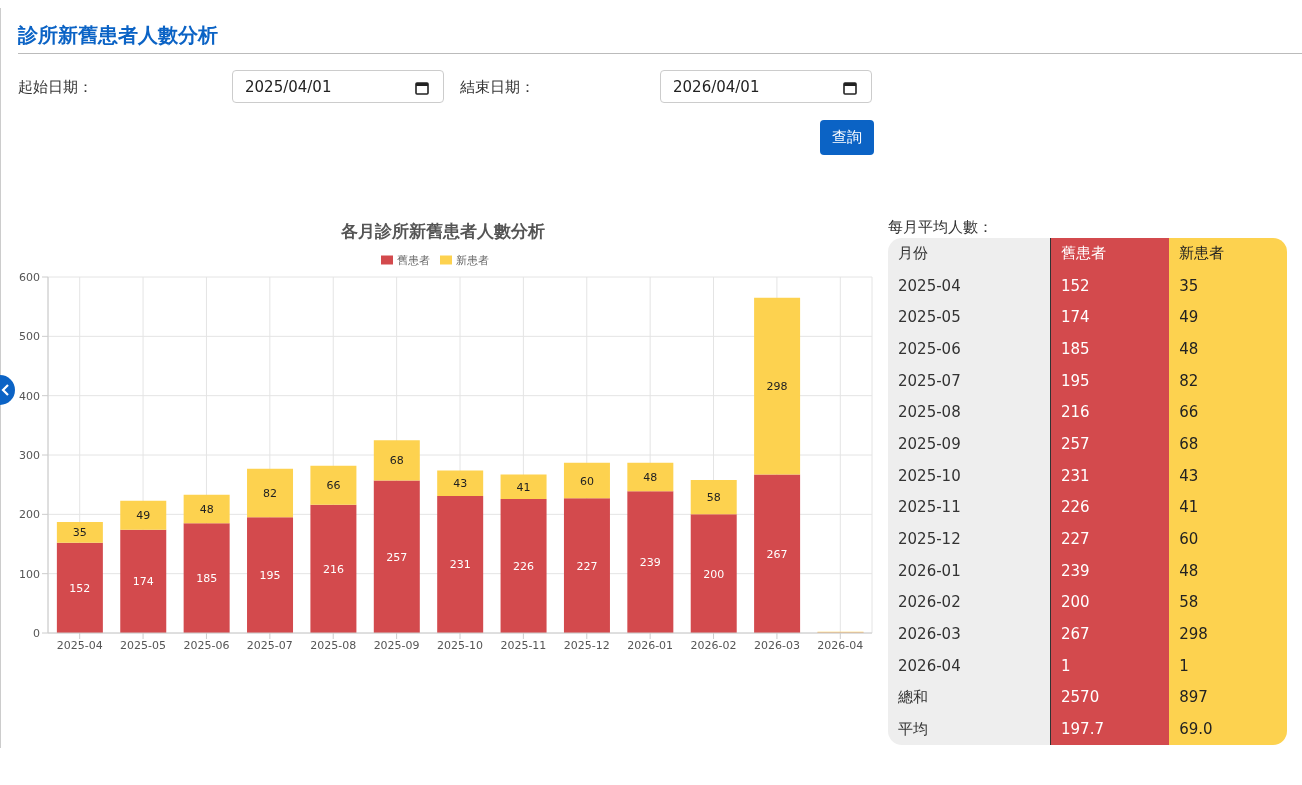 This screenshot has height=785, width=1302. What do you see at coordinates (55, 87) in the screenshot?
I see `text: 起始日期：` at bounding box center [55, 87].